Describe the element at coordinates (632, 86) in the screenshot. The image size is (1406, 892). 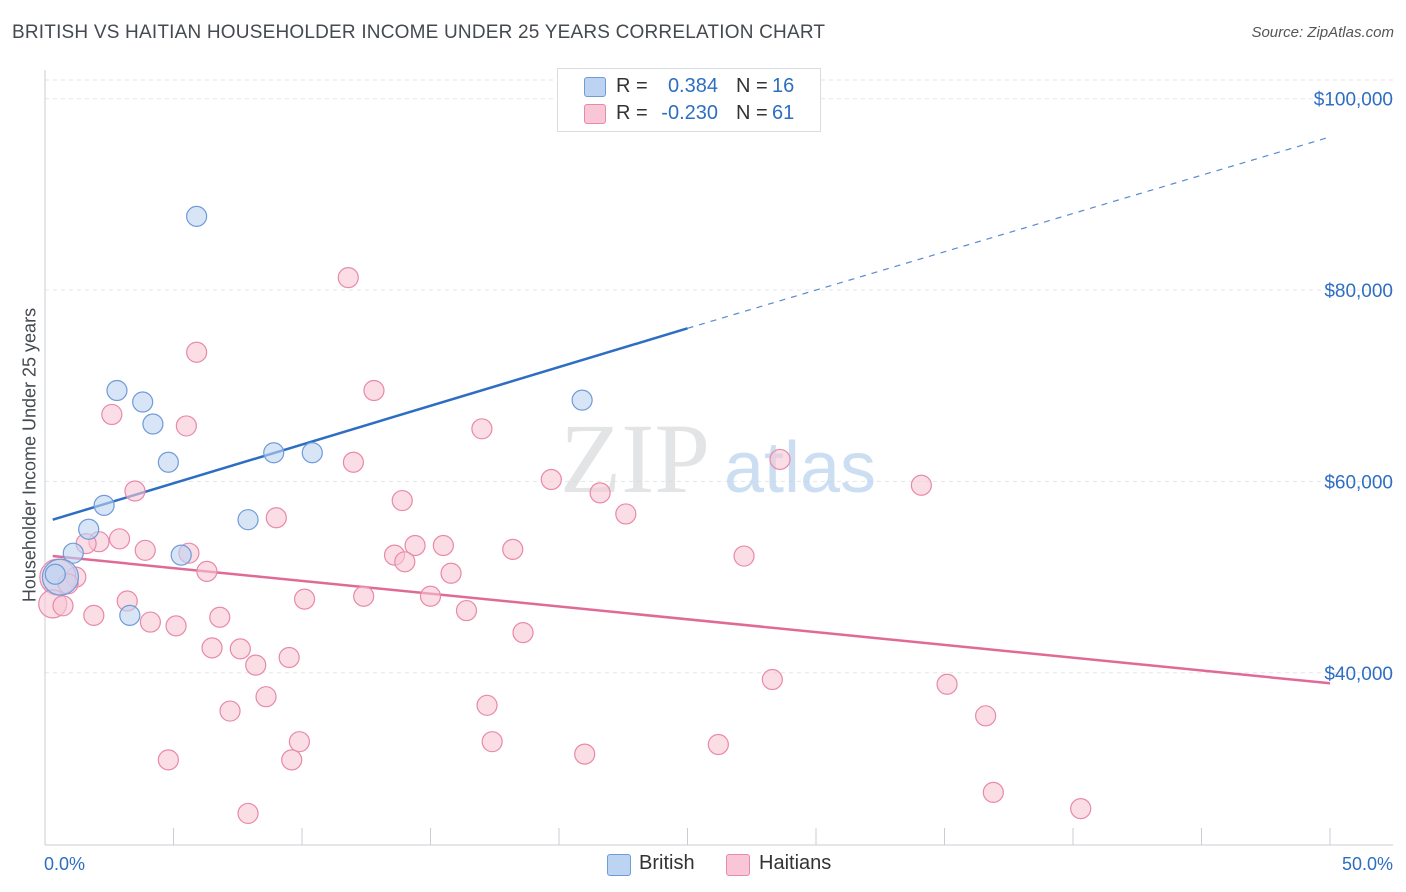
I see `legend-r-label: R =` at that location.